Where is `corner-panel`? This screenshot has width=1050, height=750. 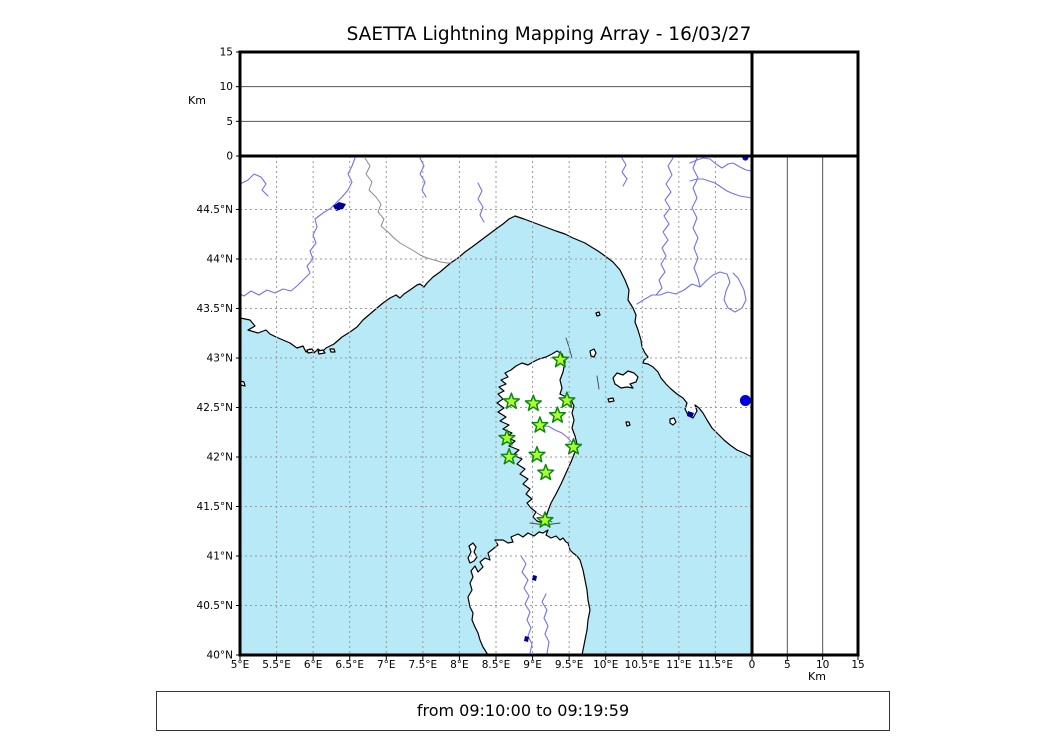
corner-panel is located at coordinates (805, 104).